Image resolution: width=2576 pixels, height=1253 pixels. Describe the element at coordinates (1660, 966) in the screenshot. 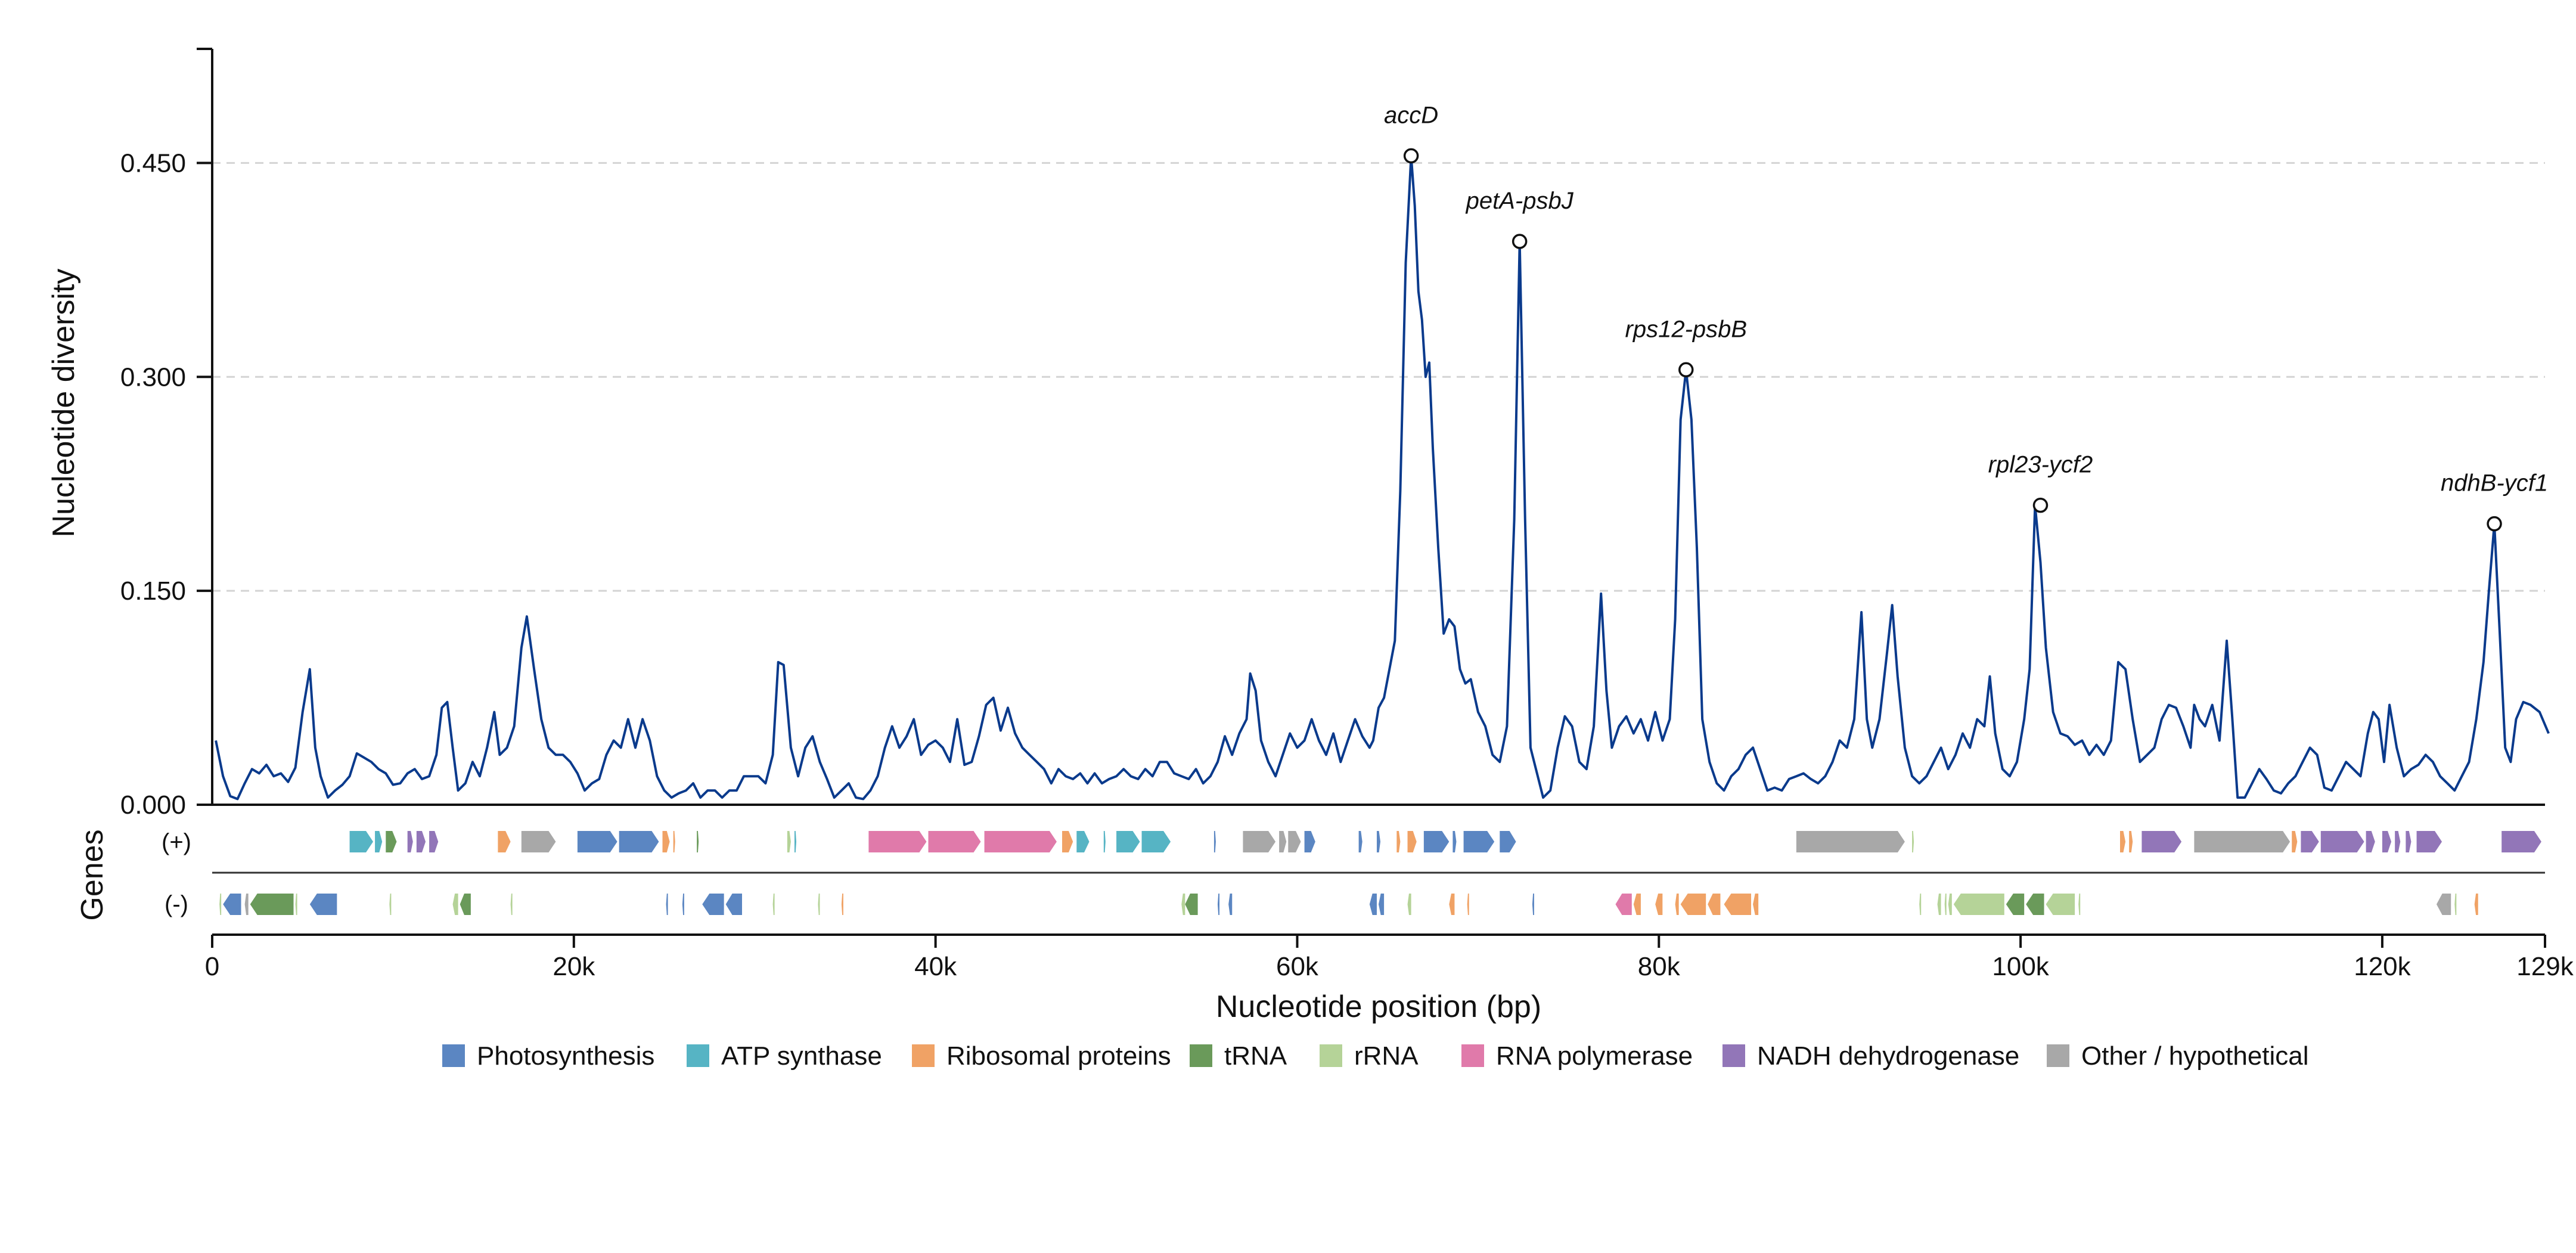

I see `x-tick-label: 80k` at that location.